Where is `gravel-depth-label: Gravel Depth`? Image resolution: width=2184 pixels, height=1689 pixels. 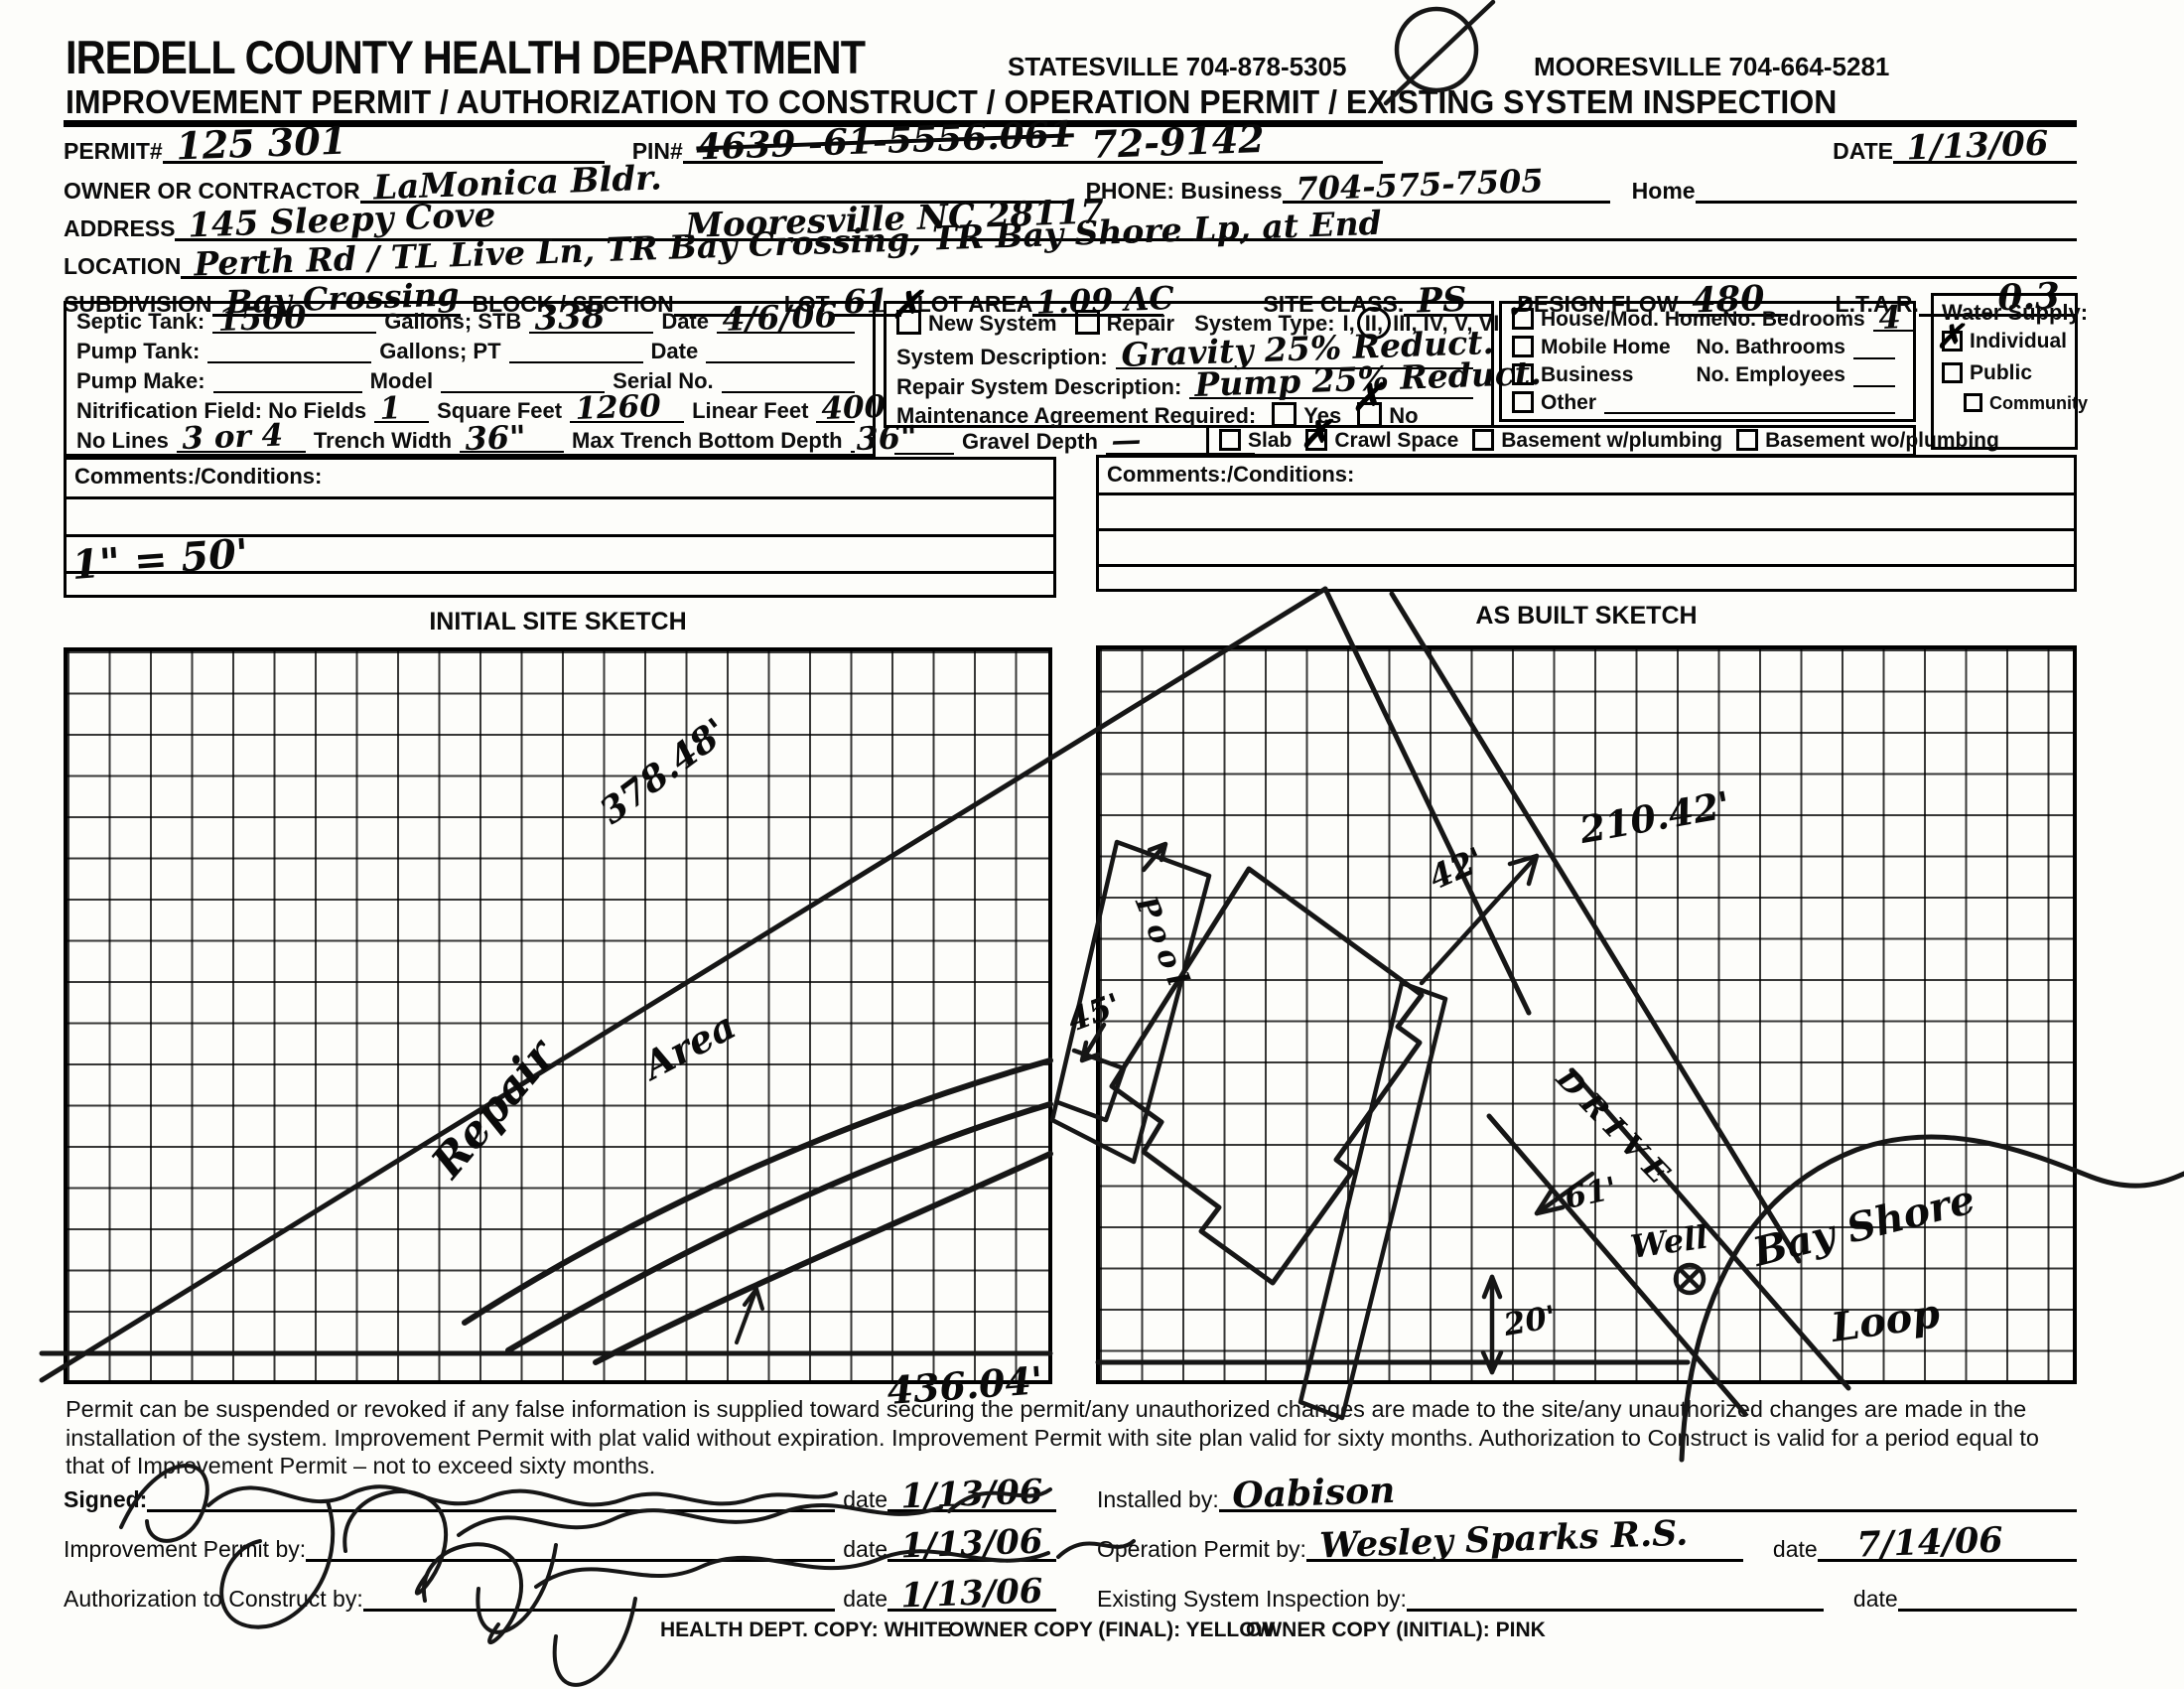
gravel-depth-label: Gravel Depth is located at coordinates (1030, 442).